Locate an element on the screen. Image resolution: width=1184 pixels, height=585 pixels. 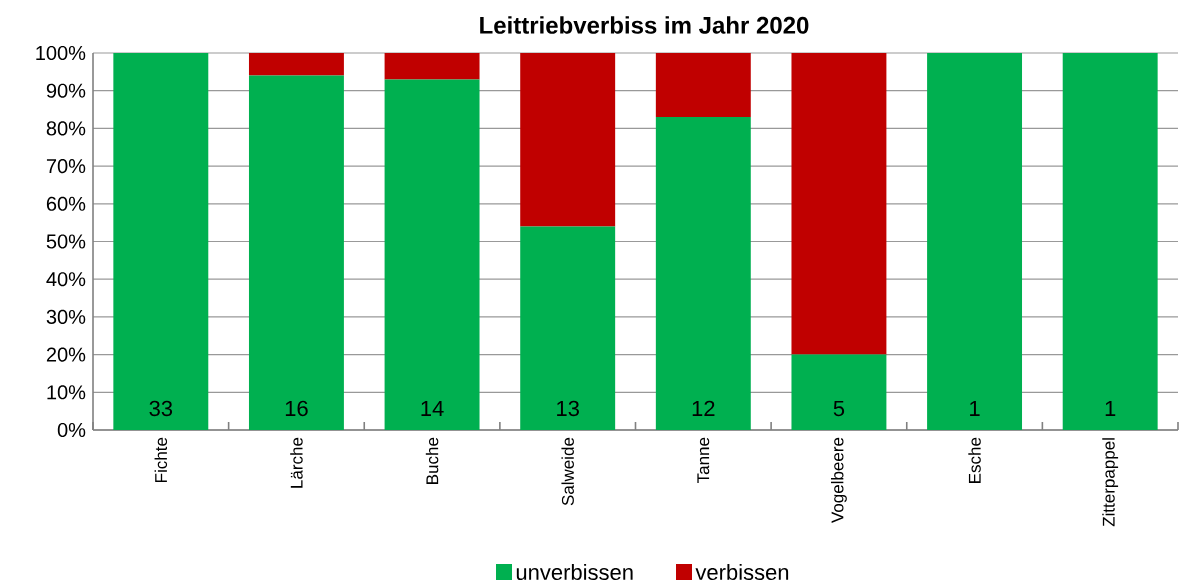
y-tick-label: 40% is located at coordinates (66, 279).